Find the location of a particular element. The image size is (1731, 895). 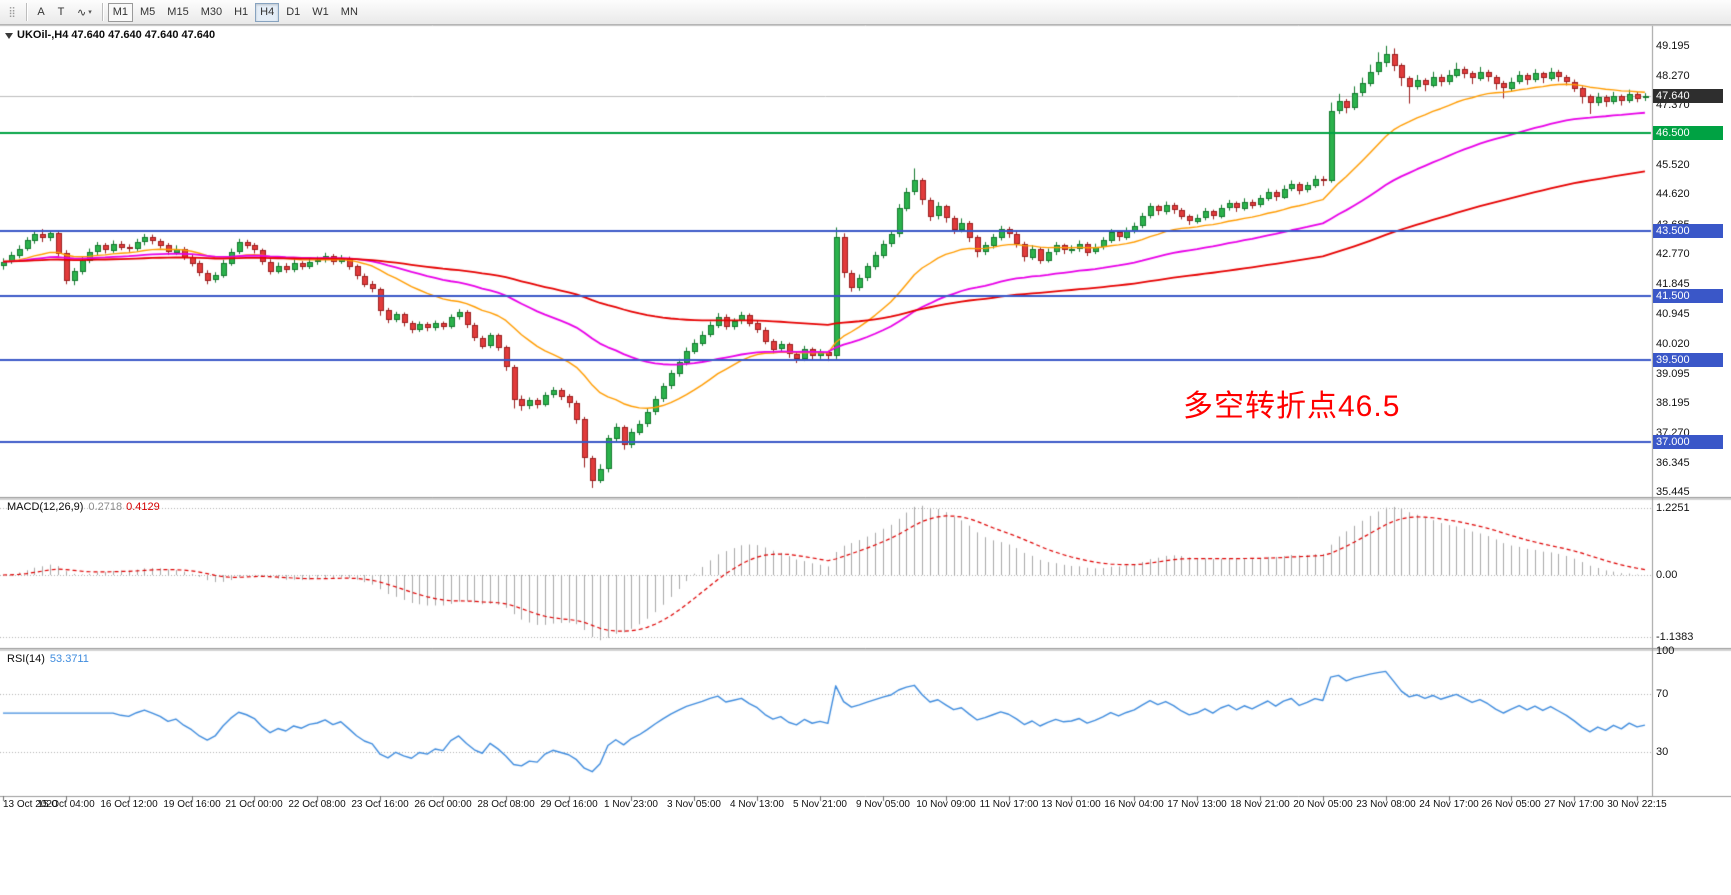

macd-indicator-label: MACD(12,26,9) 0.2718 0.4129 is located at coordinates (83, 507).